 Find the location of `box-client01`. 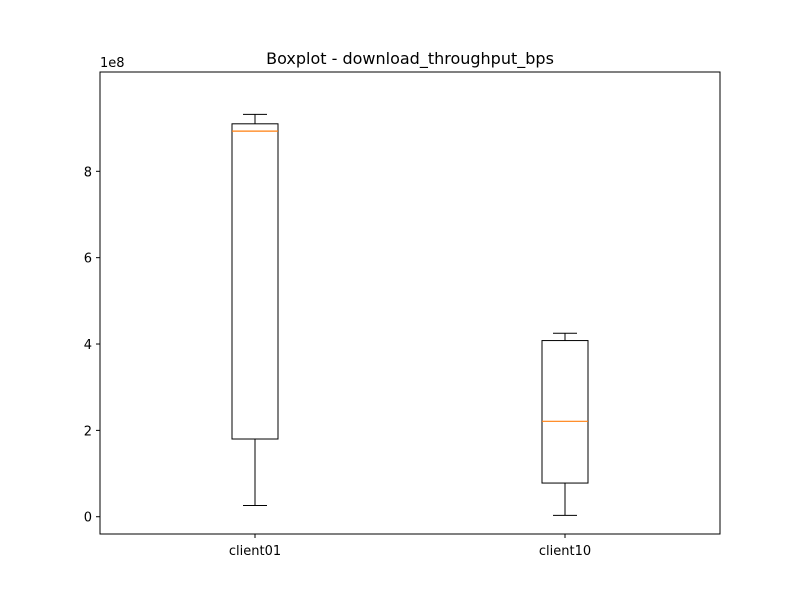

box-client01 is located at coordinates (255, 281).